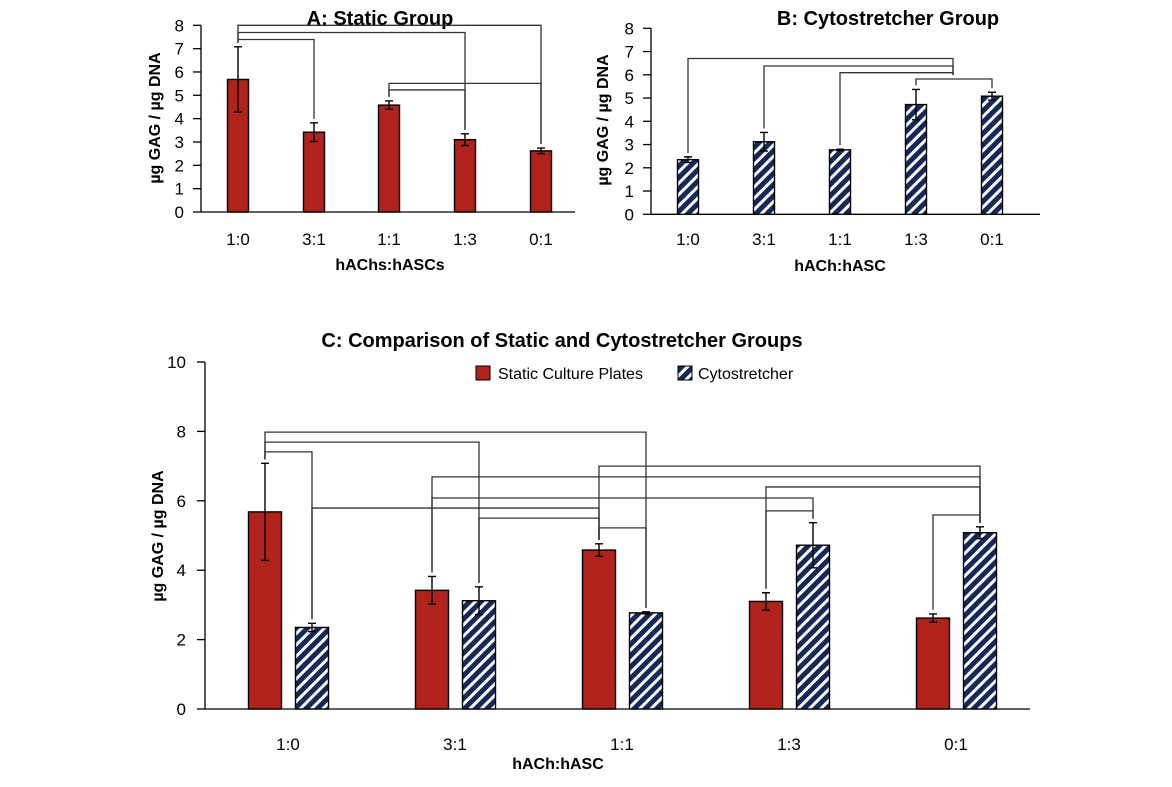 Image resolution: width=1172 pixels, height=787 pixels. I want to click on chart-c-xlabel: hACh:hASC, so click(558, 764).